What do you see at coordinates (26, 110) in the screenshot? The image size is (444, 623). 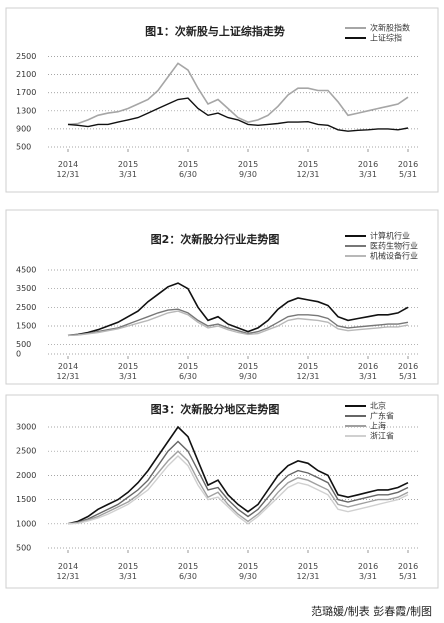 I see `y-tick-label: 1300` at bounding box center [26, 110].